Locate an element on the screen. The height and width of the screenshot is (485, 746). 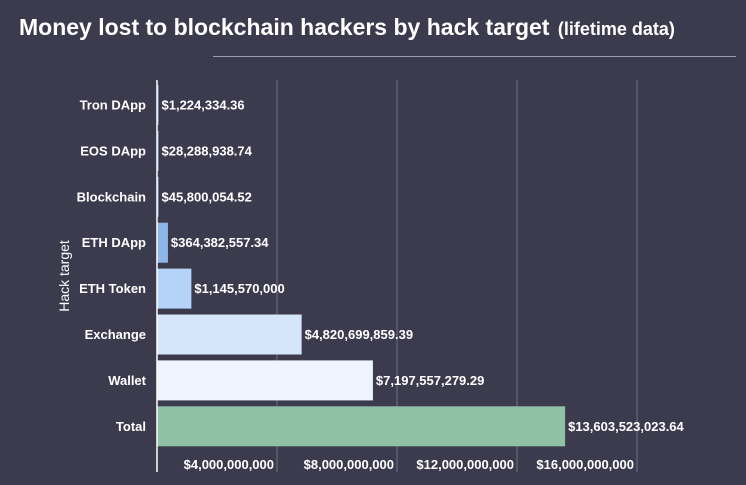
bar-eth-dapp is located at coordinates (162, 242).